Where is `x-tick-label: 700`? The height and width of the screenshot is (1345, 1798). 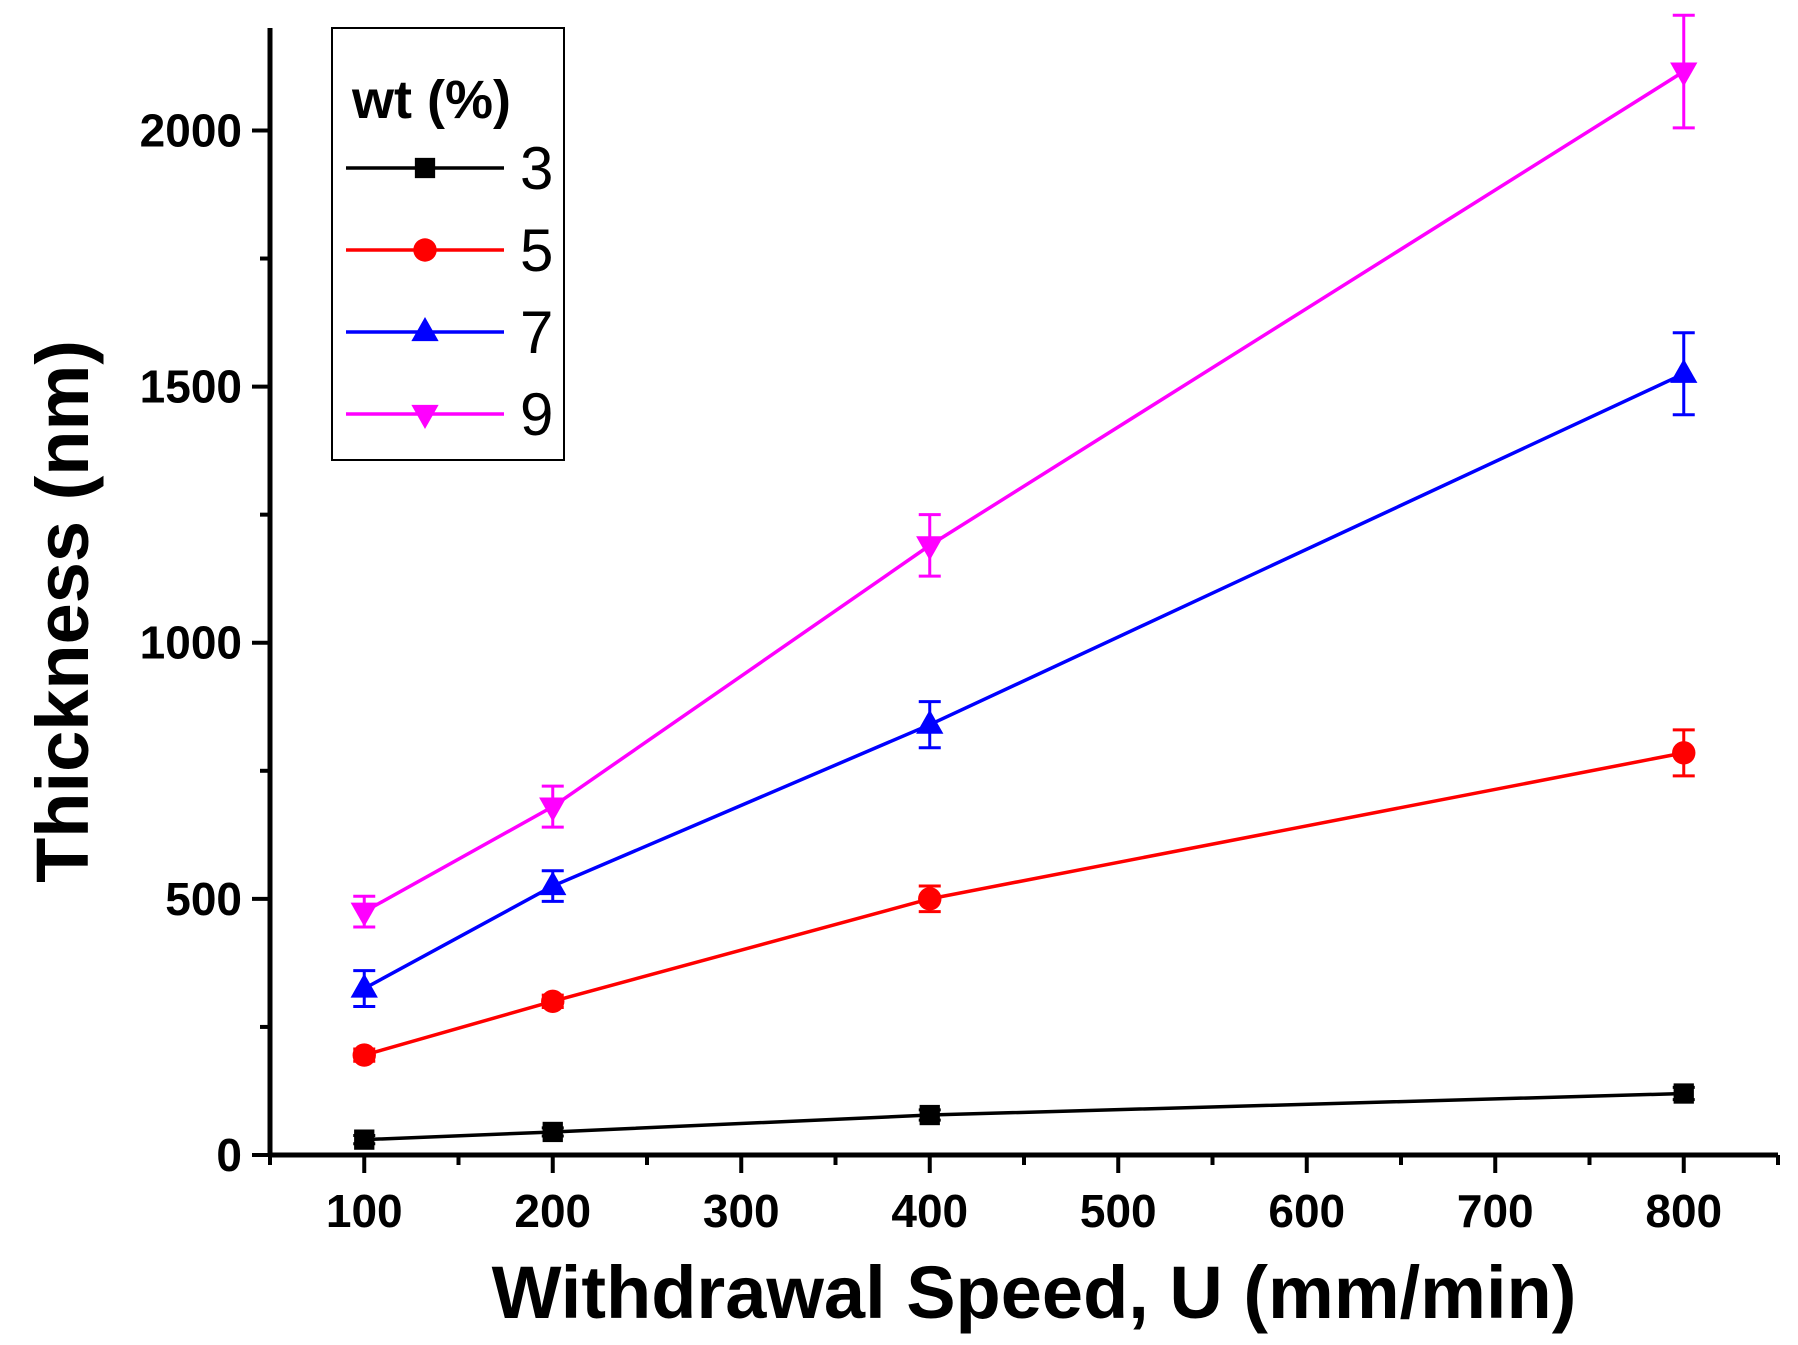 x-tick-label: 700 is located at coordinates (1495, 1211).